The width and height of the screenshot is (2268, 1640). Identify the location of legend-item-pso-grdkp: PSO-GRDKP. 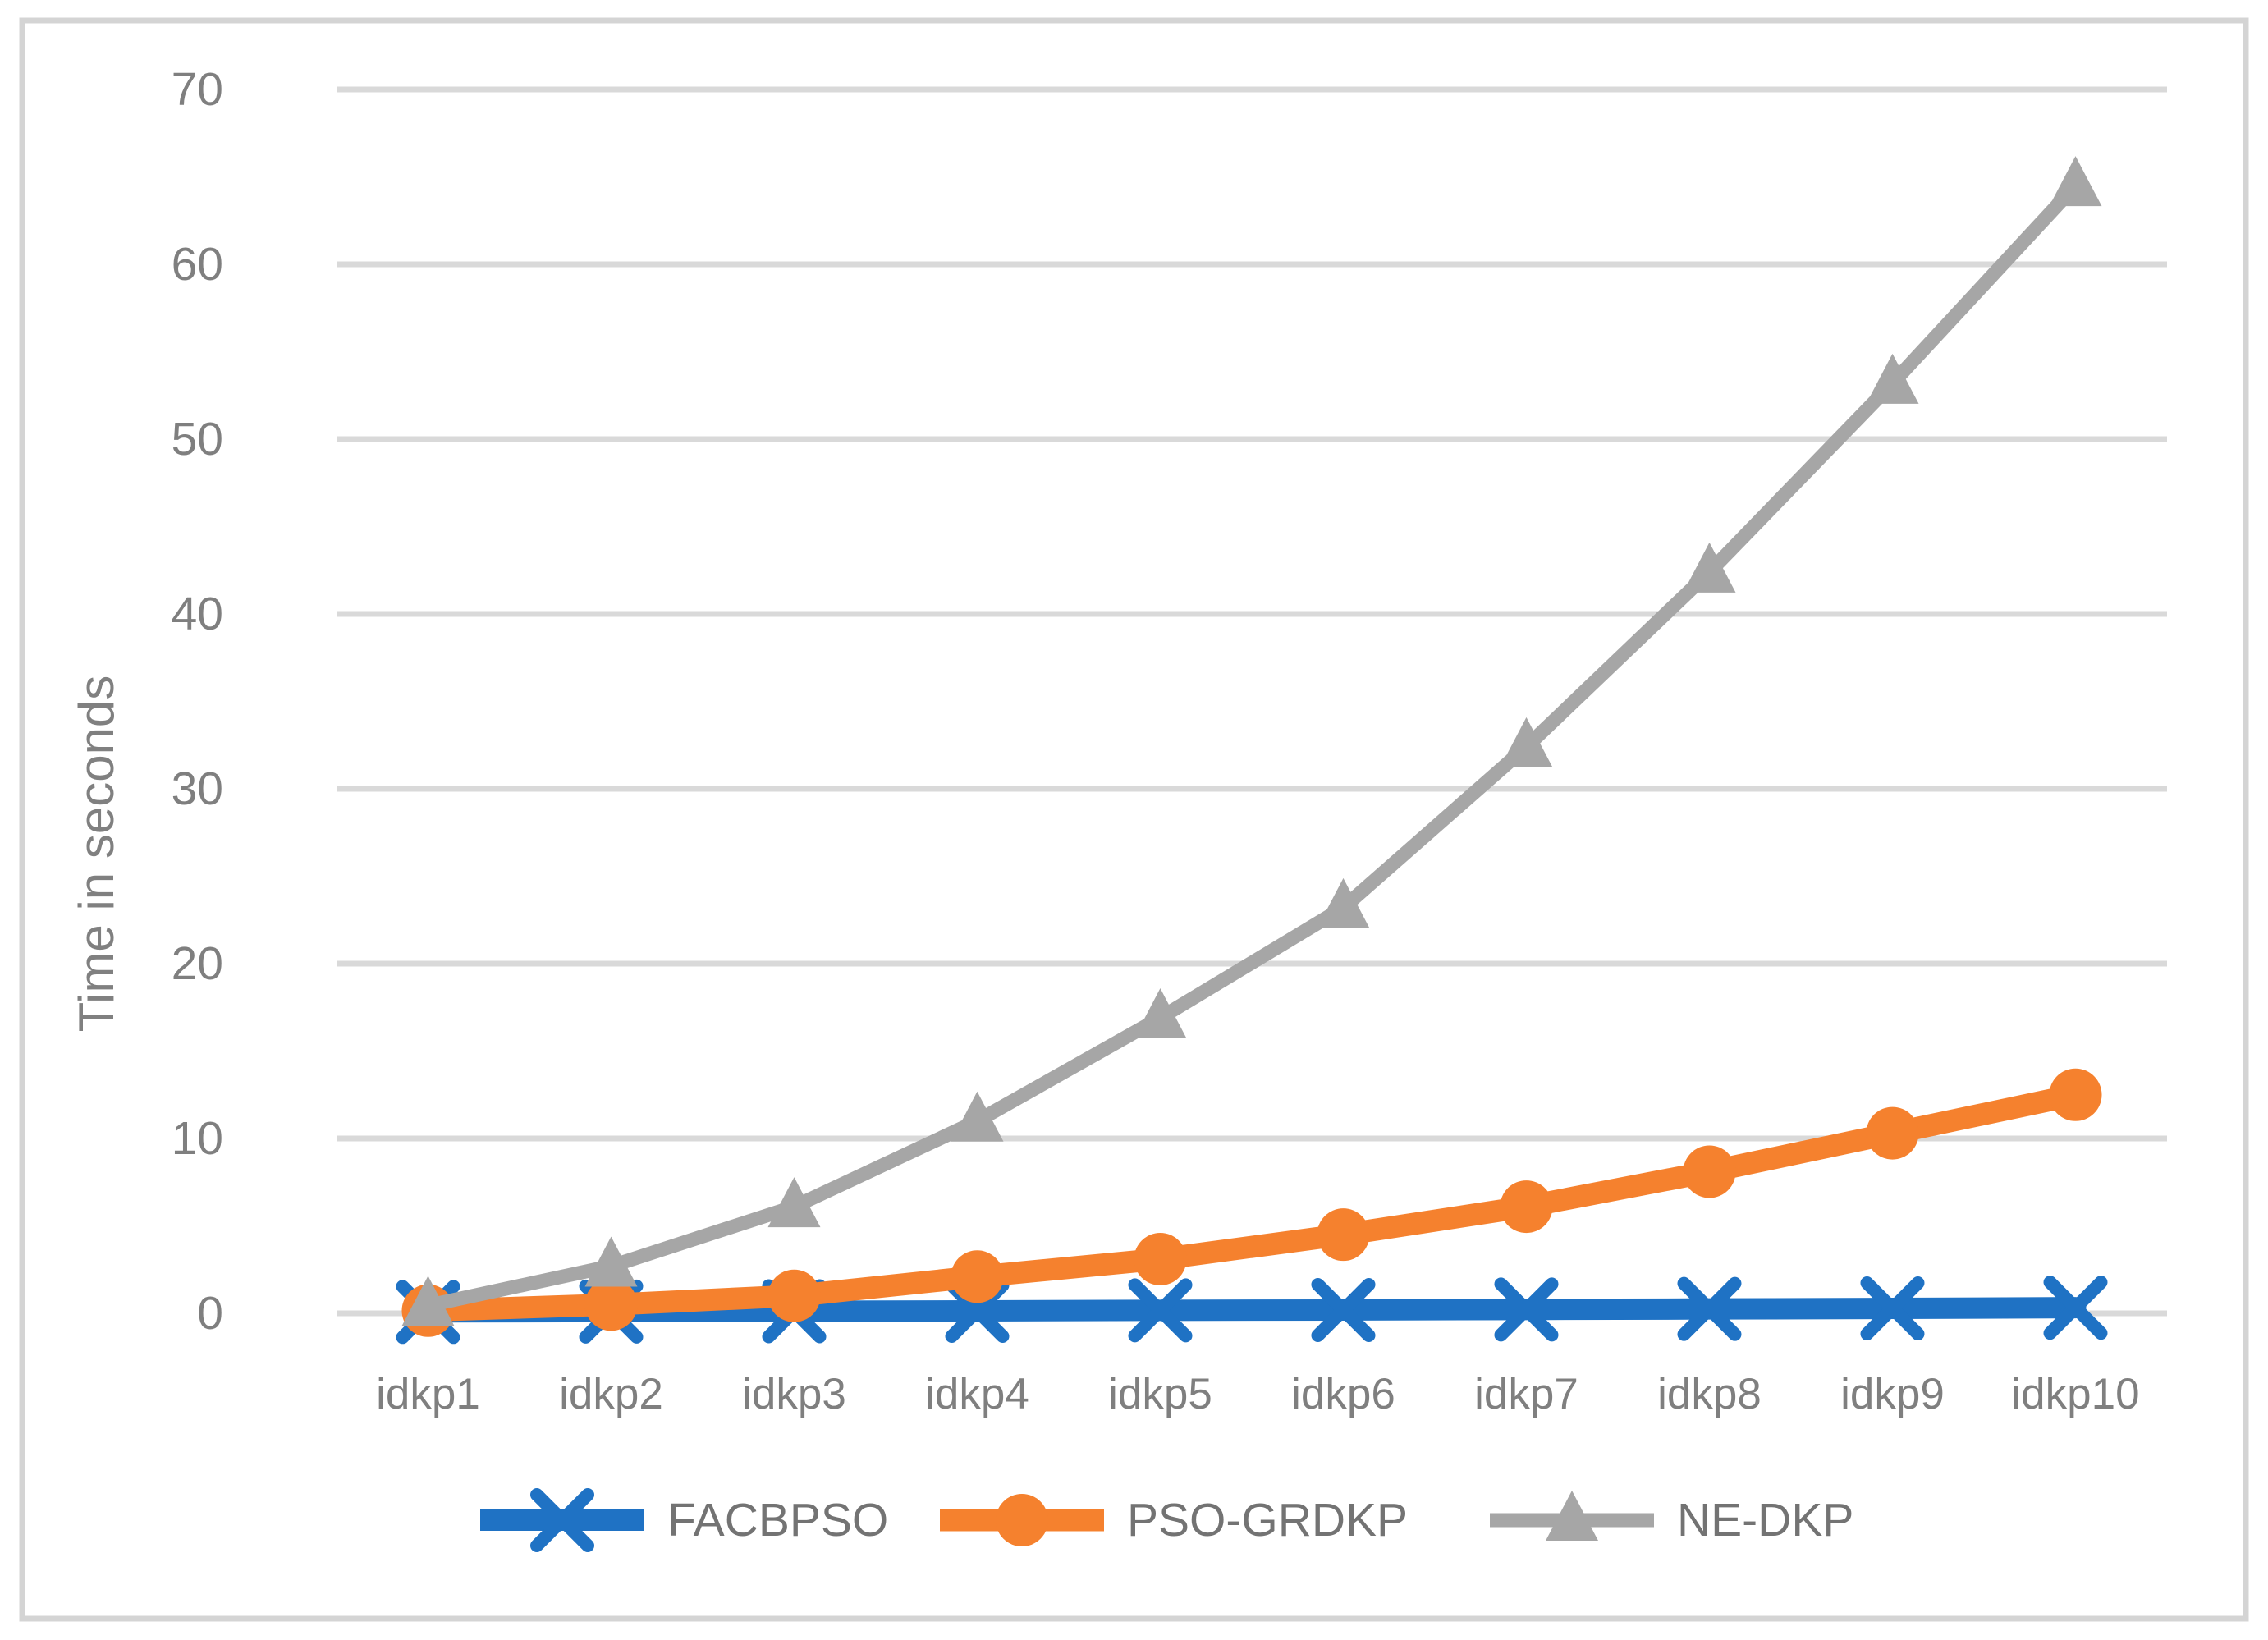
(1174, 1520).